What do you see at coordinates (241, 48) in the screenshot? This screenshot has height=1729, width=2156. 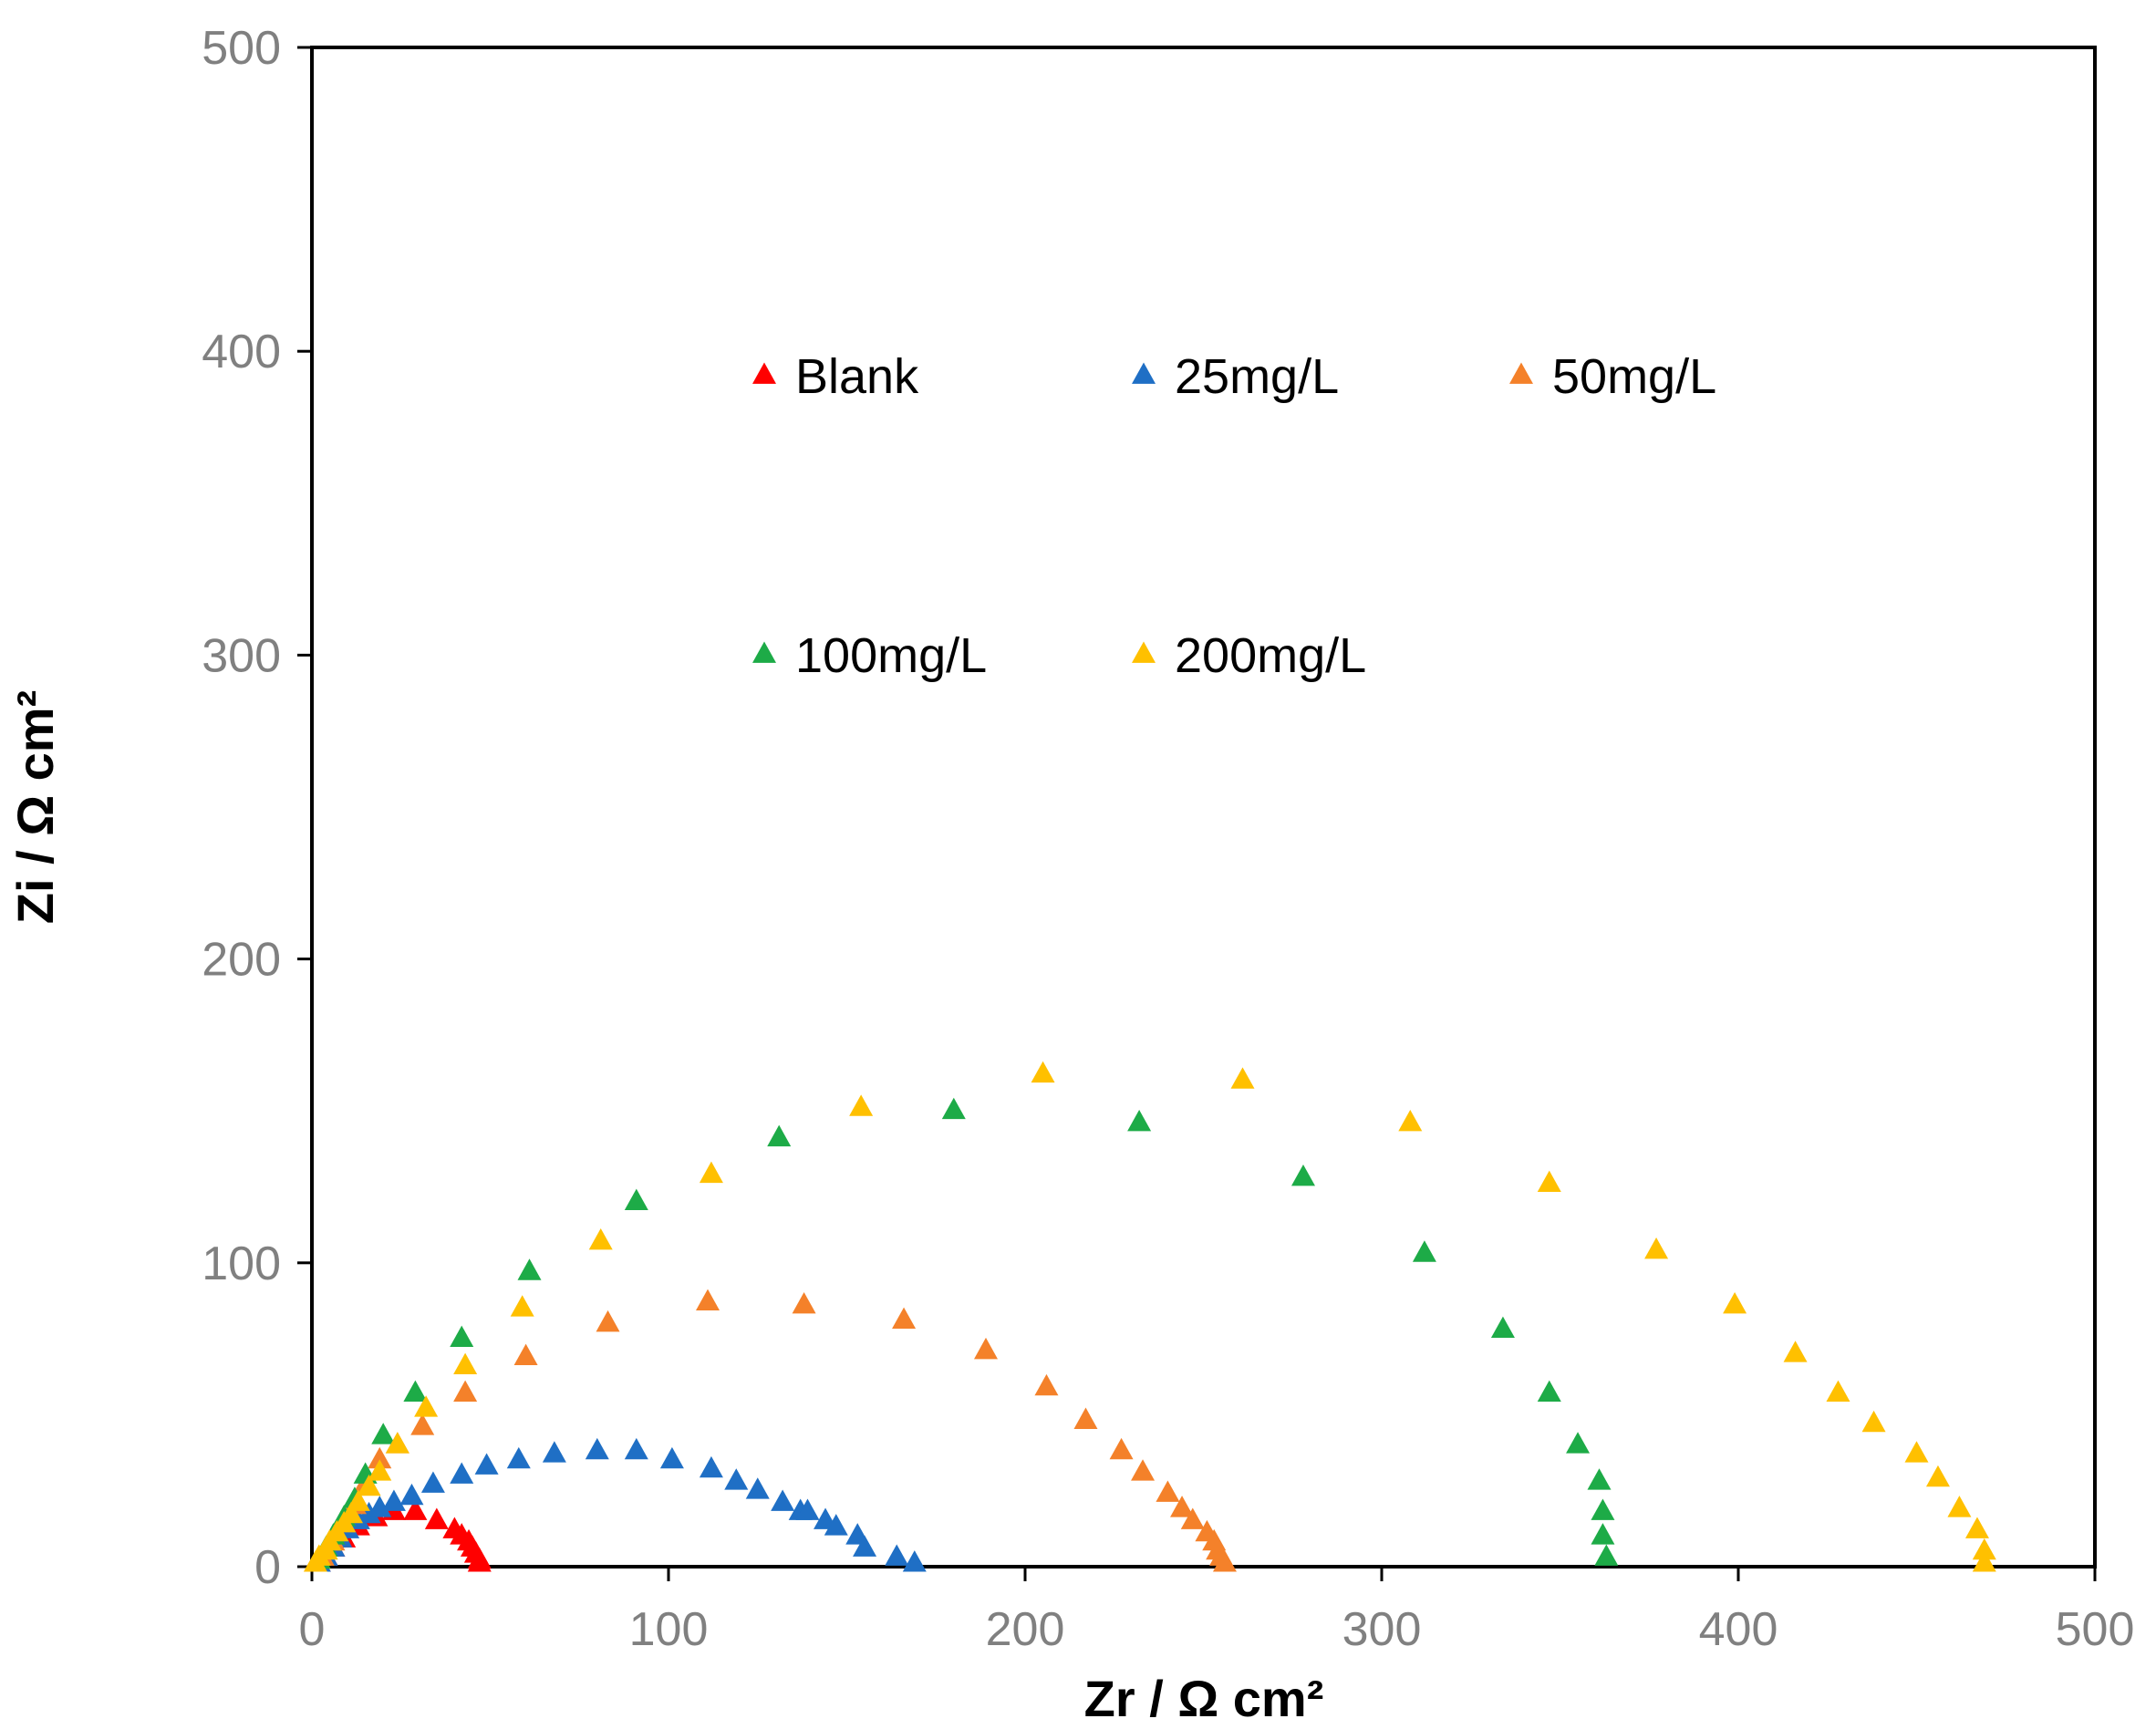 I see `y-tick-label: 500` at bounding box center [241, 48].